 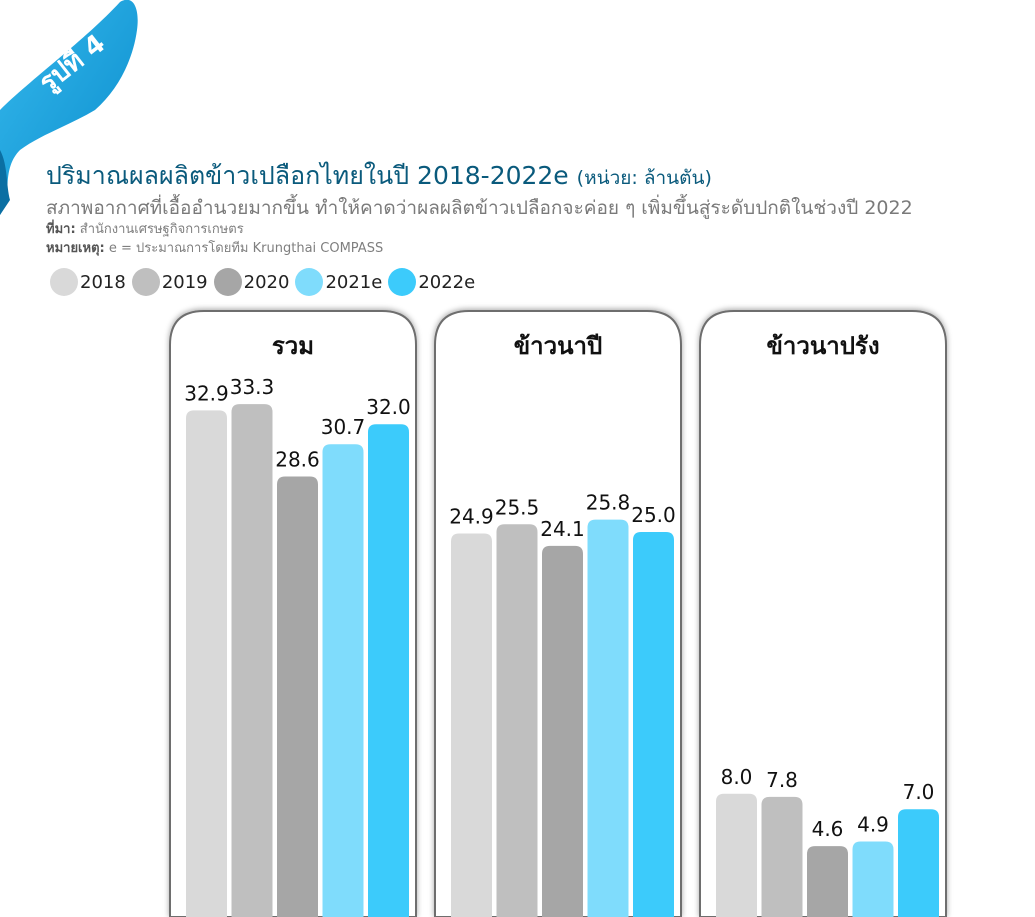 I want to click on data-label: 24.1, so click(x=562, y=529).